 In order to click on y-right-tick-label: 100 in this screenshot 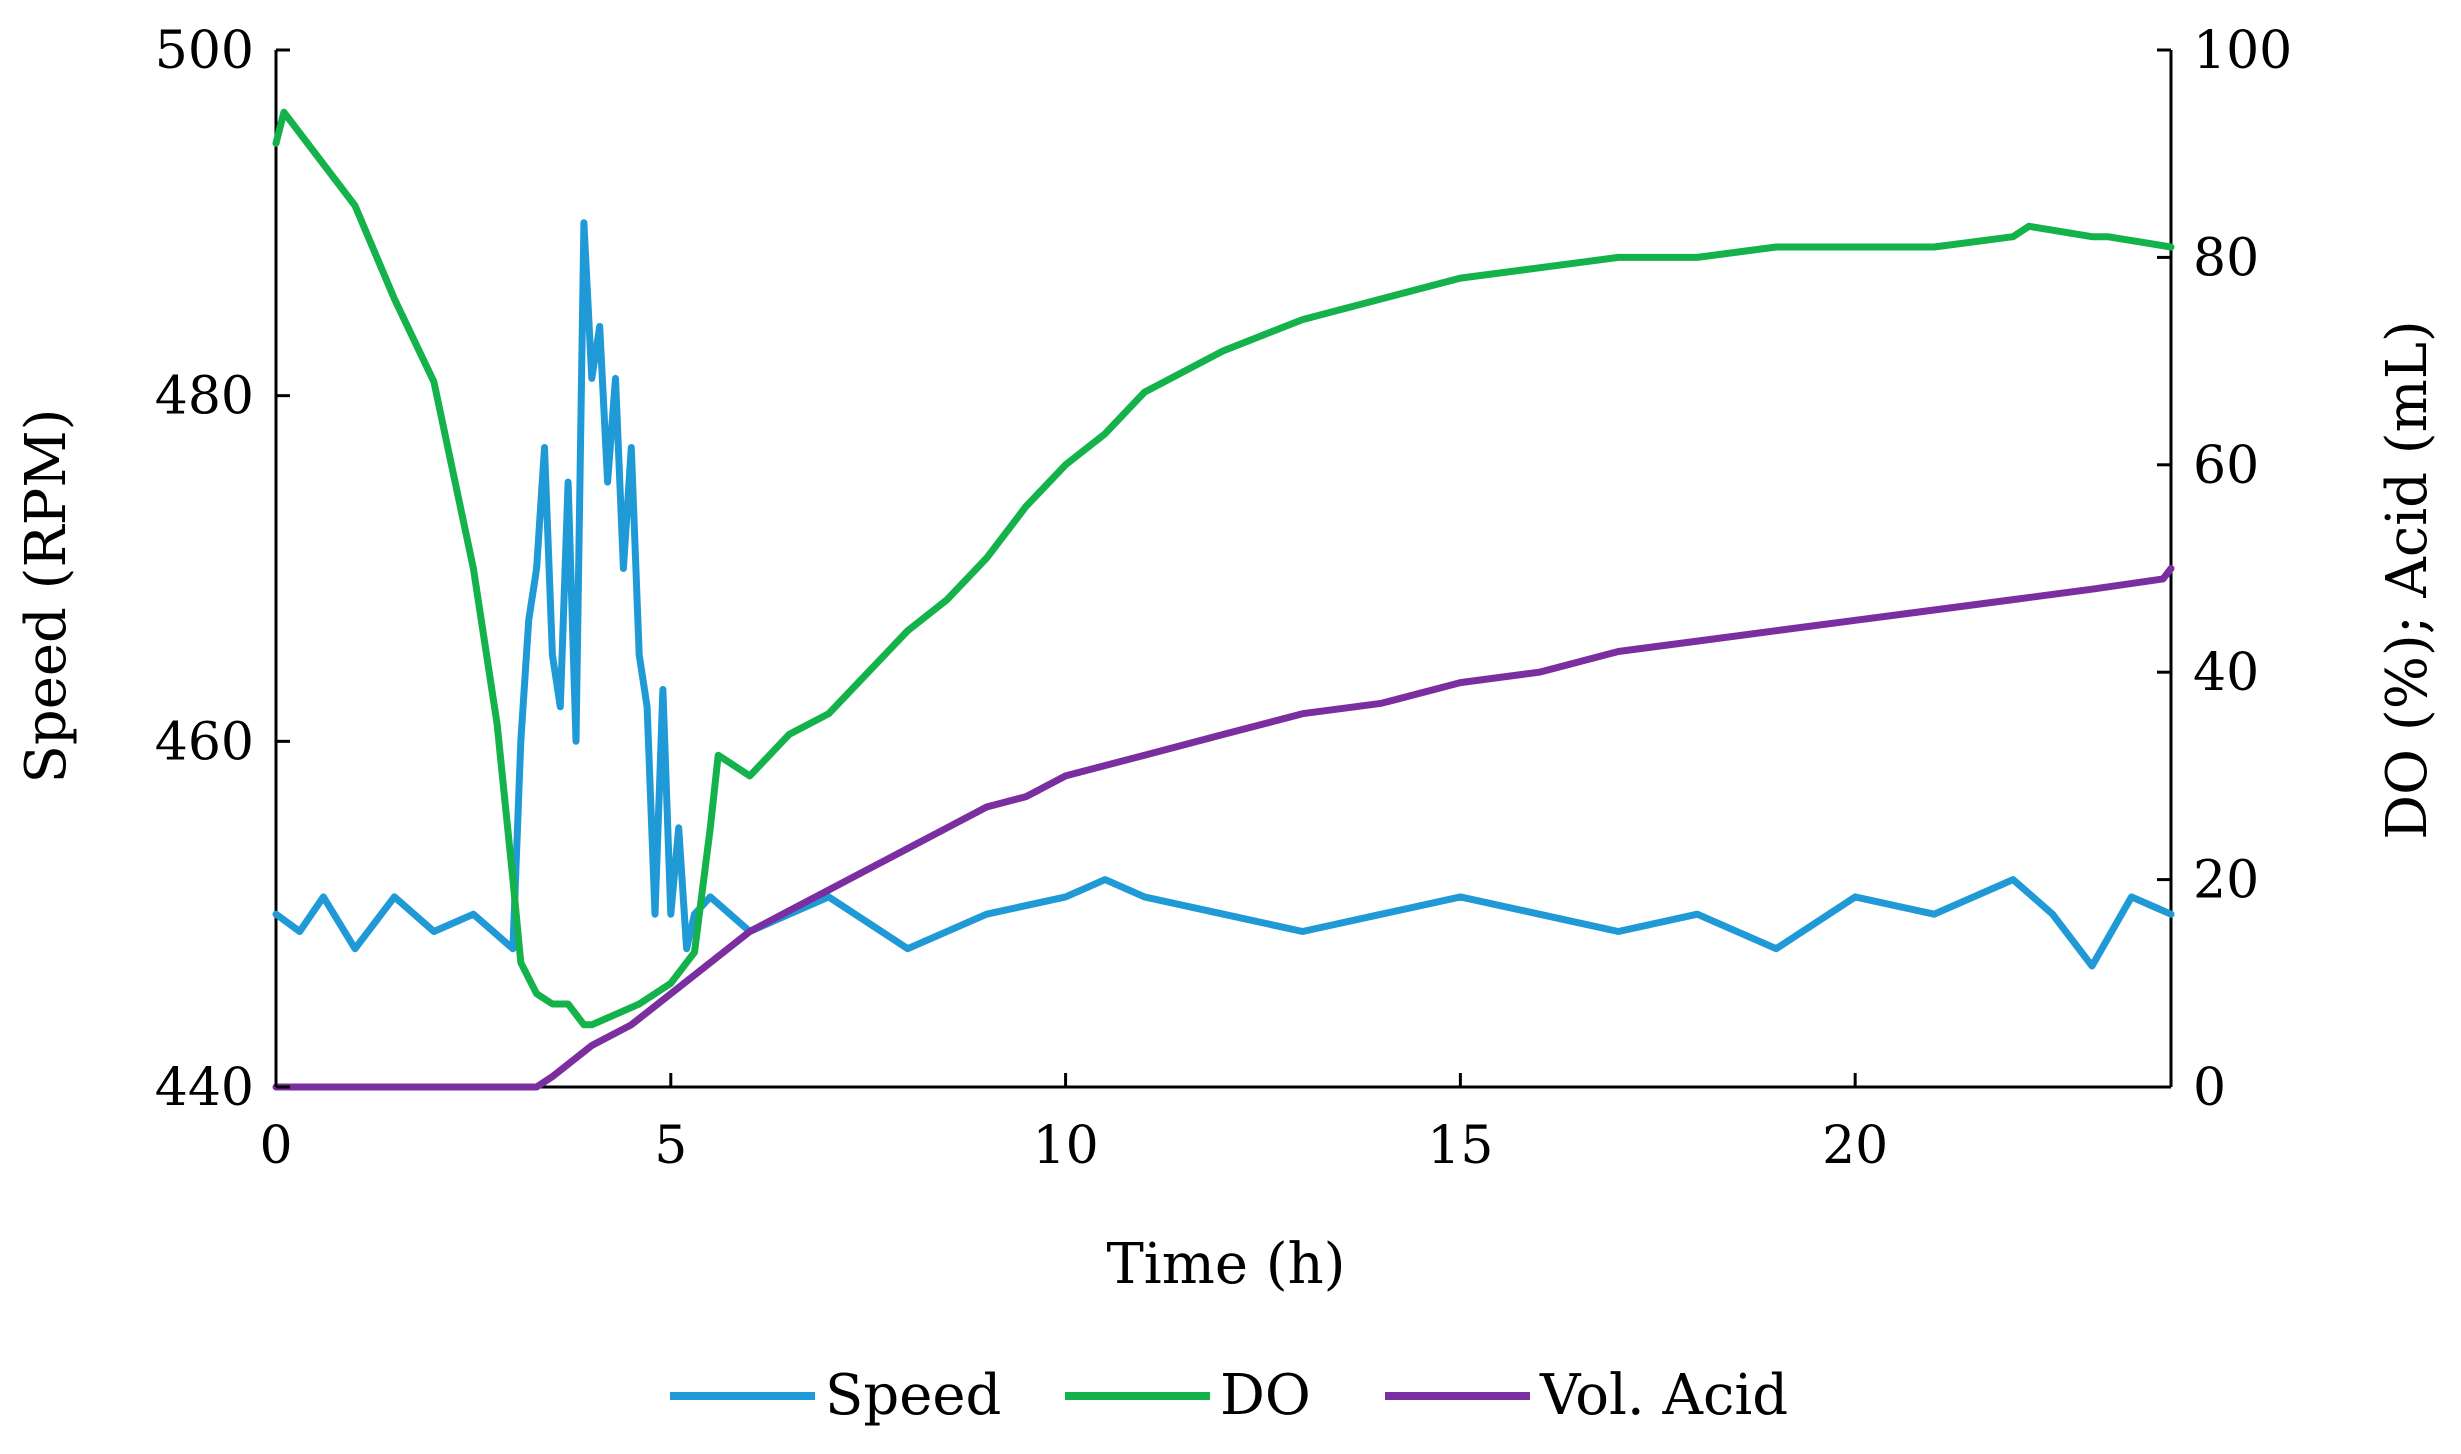, I will do `click(2242, 51)`.